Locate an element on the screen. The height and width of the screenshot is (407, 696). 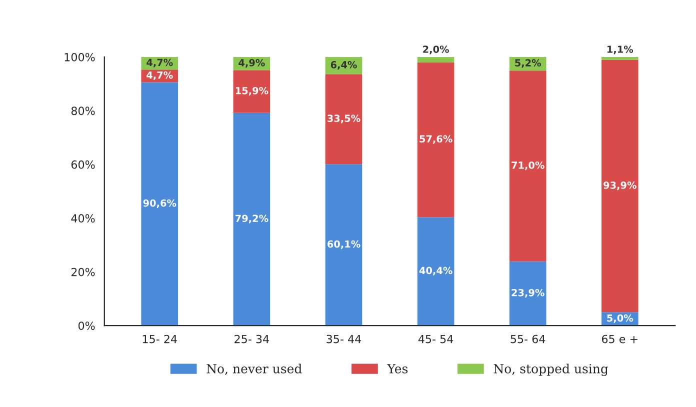
x-tick-label: 45- 54 is located at coordinates (436, 339).